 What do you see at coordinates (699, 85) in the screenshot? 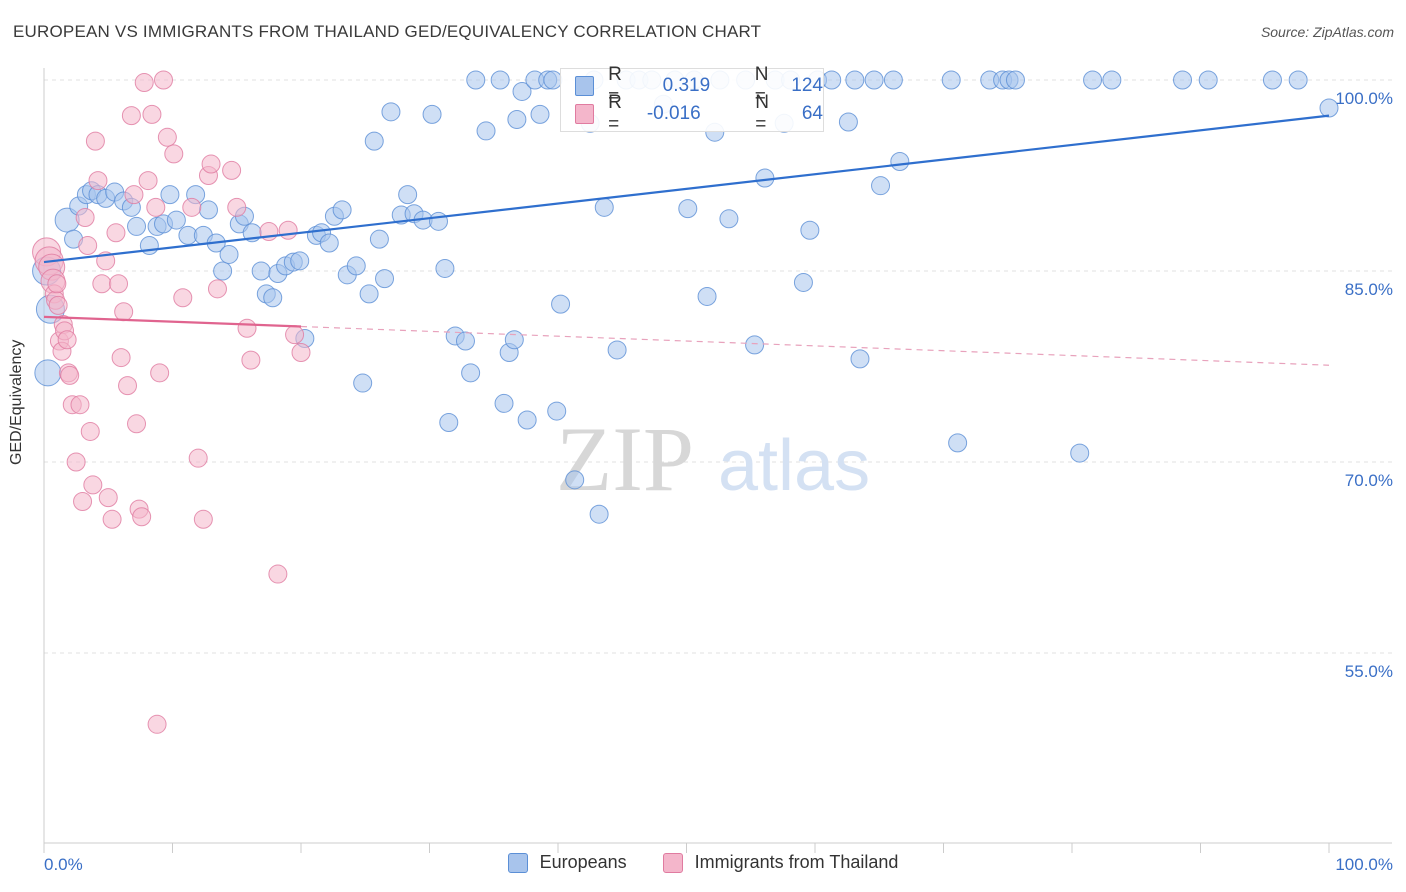
I see `stats-row-europeans: R = 0.319 N = 124` at bounding box center [699, 85].